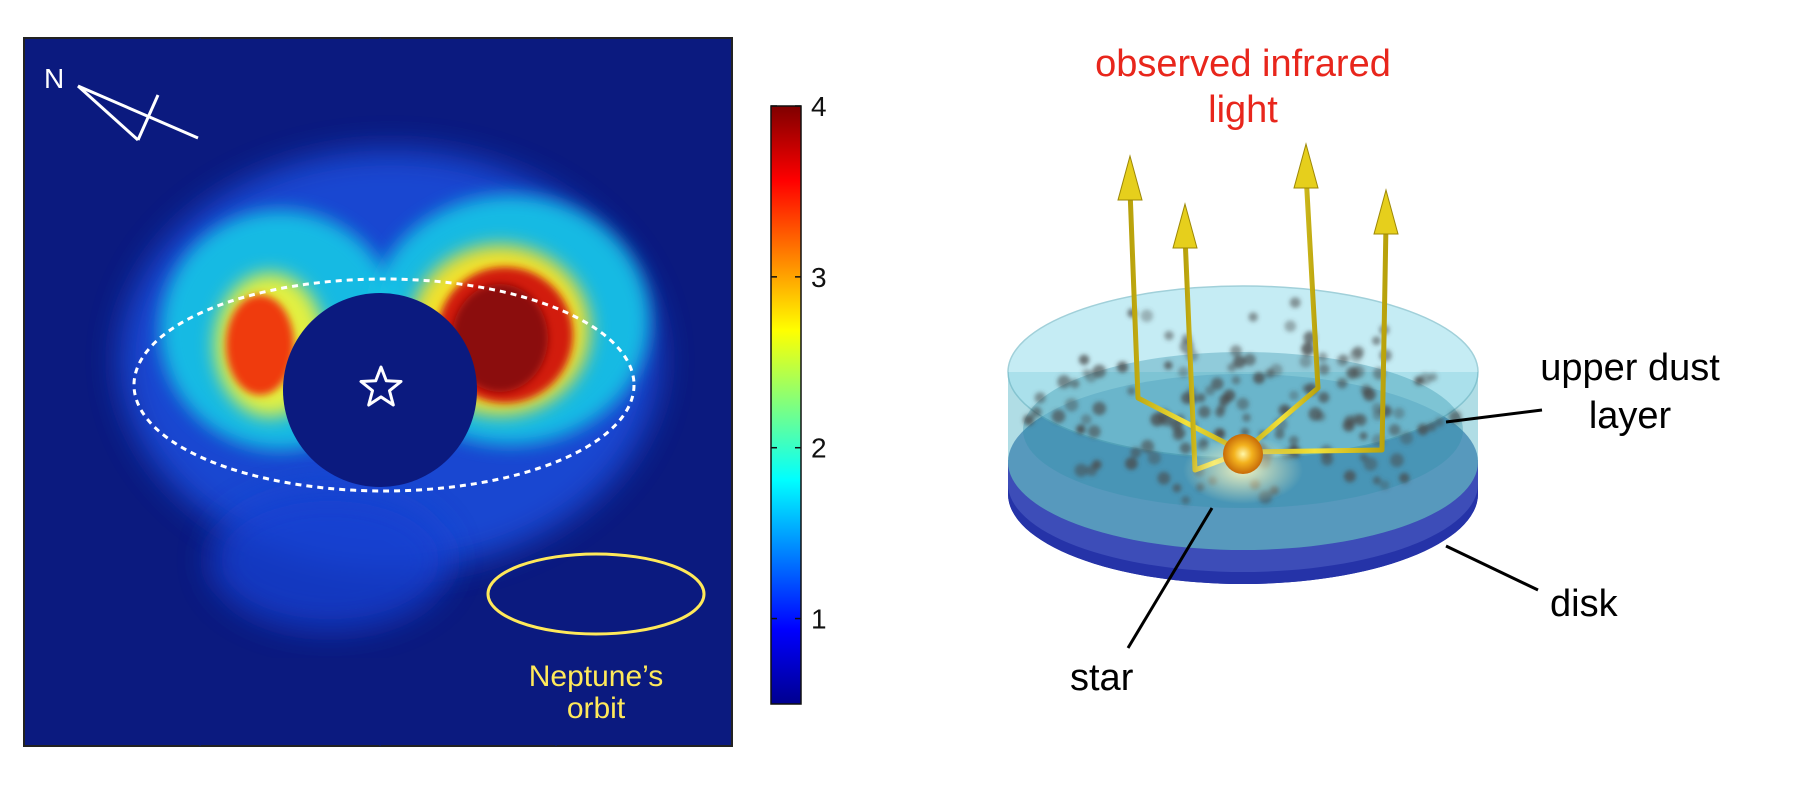 The width and height of the screenshot is (1800, 800). Describe the element at coordinates (381, 386) in the screenshot. I see `star-icon` at that location.